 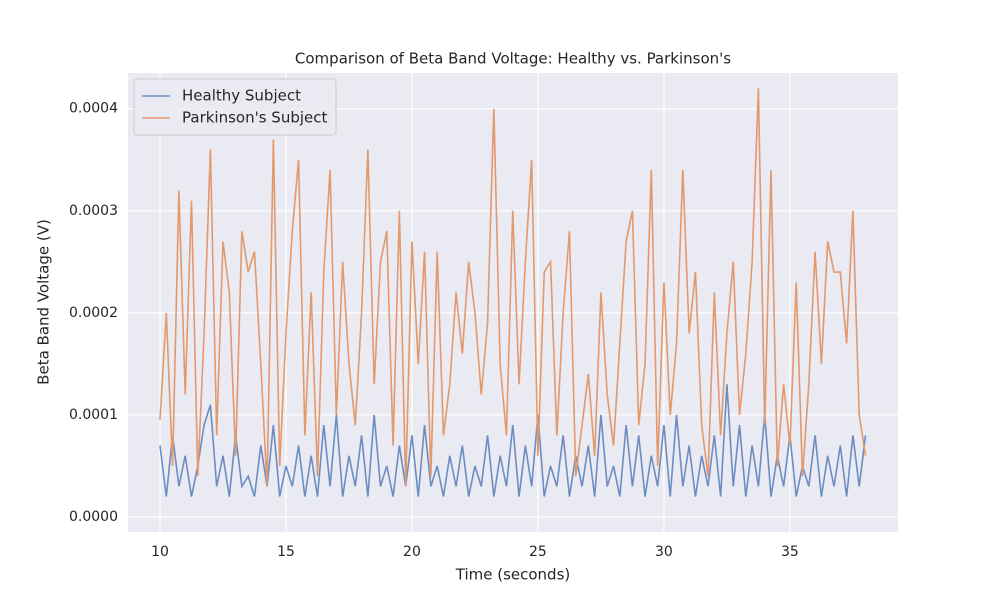 I want to click on x-tick-label: 20, so click(x=412, y=552).